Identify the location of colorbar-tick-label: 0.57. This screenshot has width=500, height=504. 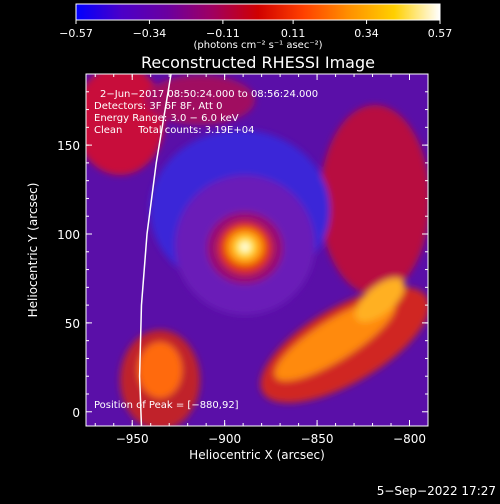
(440, 33).